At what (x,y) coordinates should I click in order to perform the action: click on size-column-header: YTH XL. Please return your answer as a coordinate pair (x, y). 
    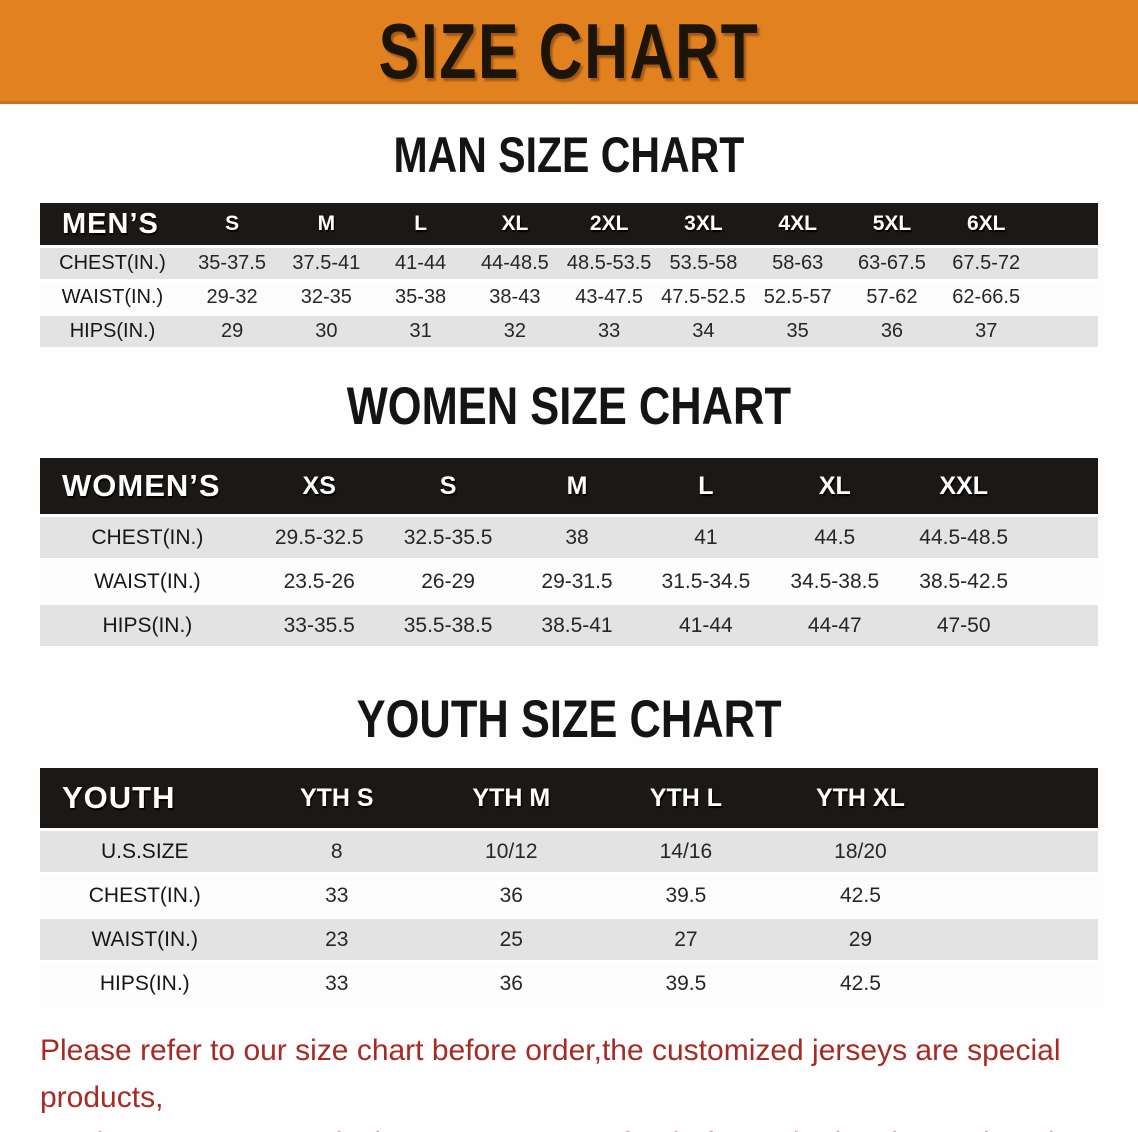
    Looking at the image, I should click on (860, 797).